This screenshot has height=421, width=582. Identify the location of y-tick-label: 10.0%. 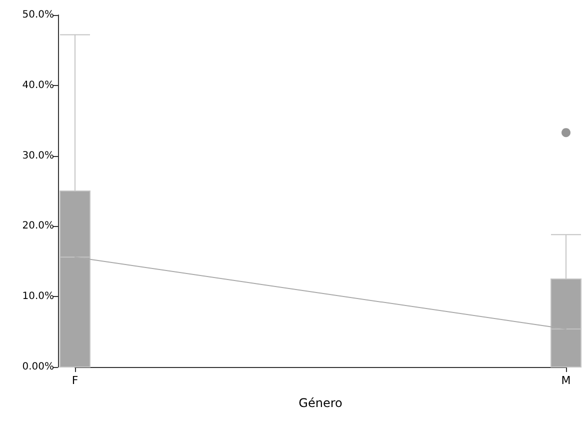
(38, 296).